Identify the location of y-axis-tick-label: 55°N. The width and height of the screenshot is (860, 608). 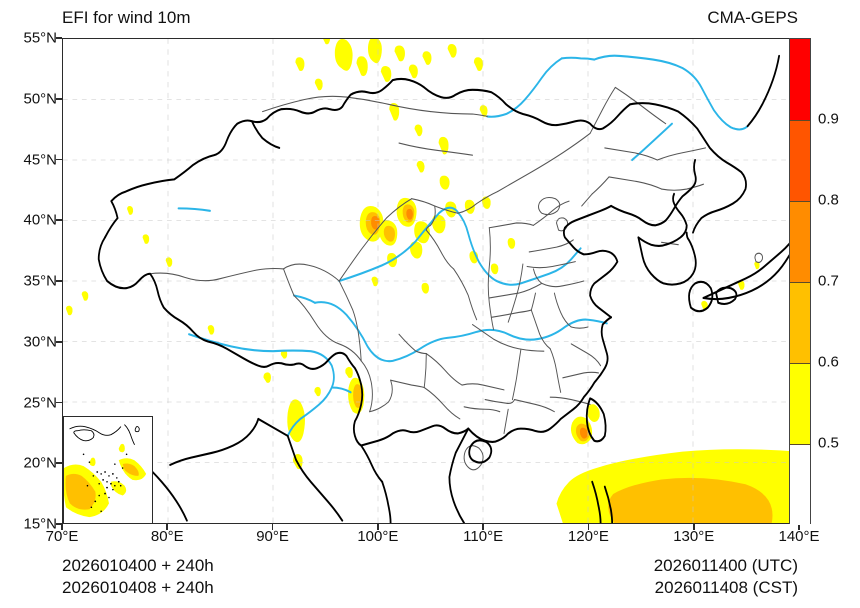
(40, 38).